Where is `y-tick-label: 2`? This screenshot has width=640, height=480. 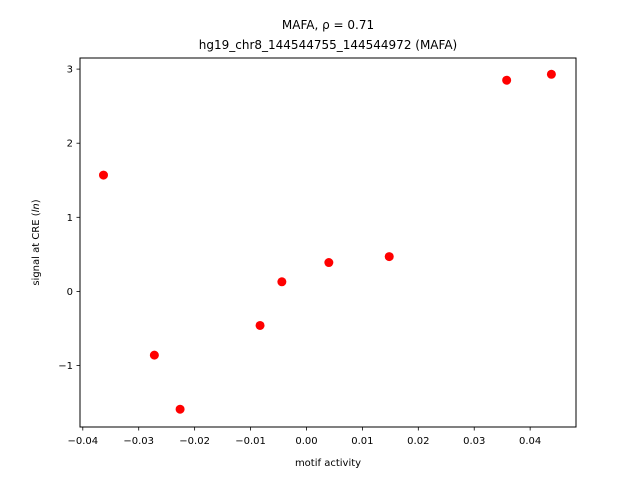
y-tick-label: 2 is located at coordinates (70, 144).